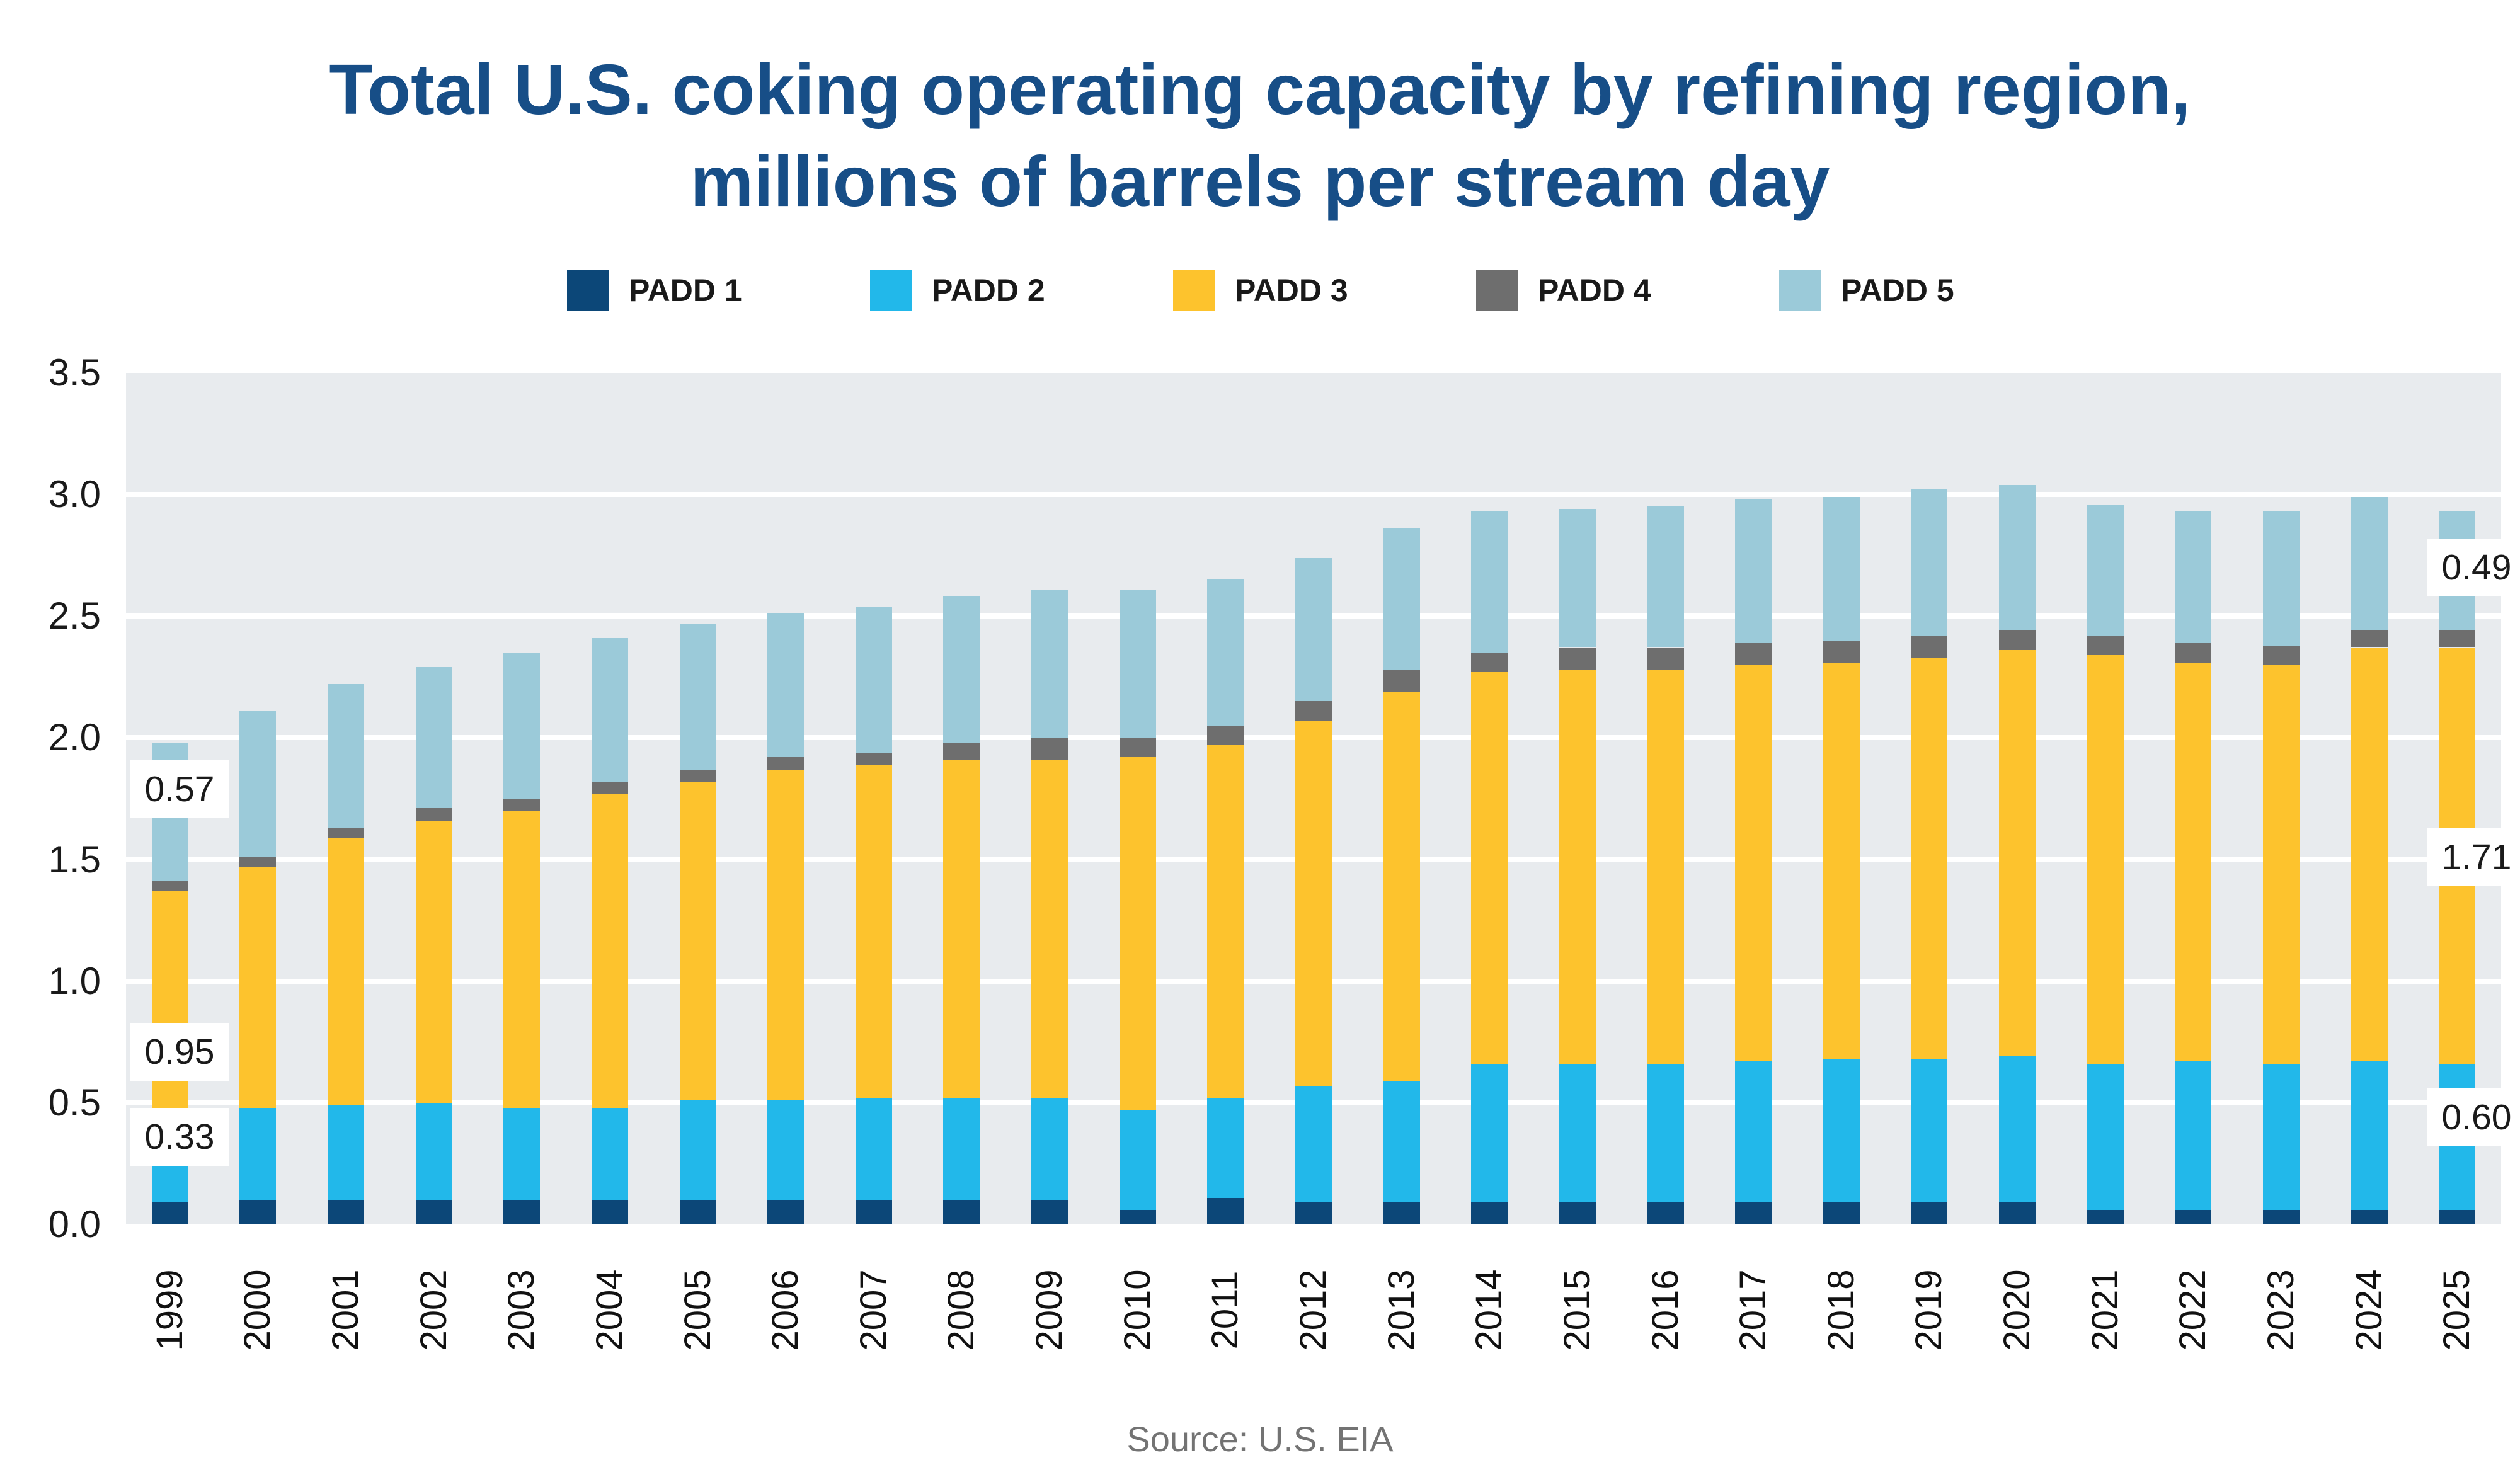 Image resolution: width=2520 pixels, height=1477 pixels. I want to click on x-axis-label-2023: 2023, so click(2280, 1310).